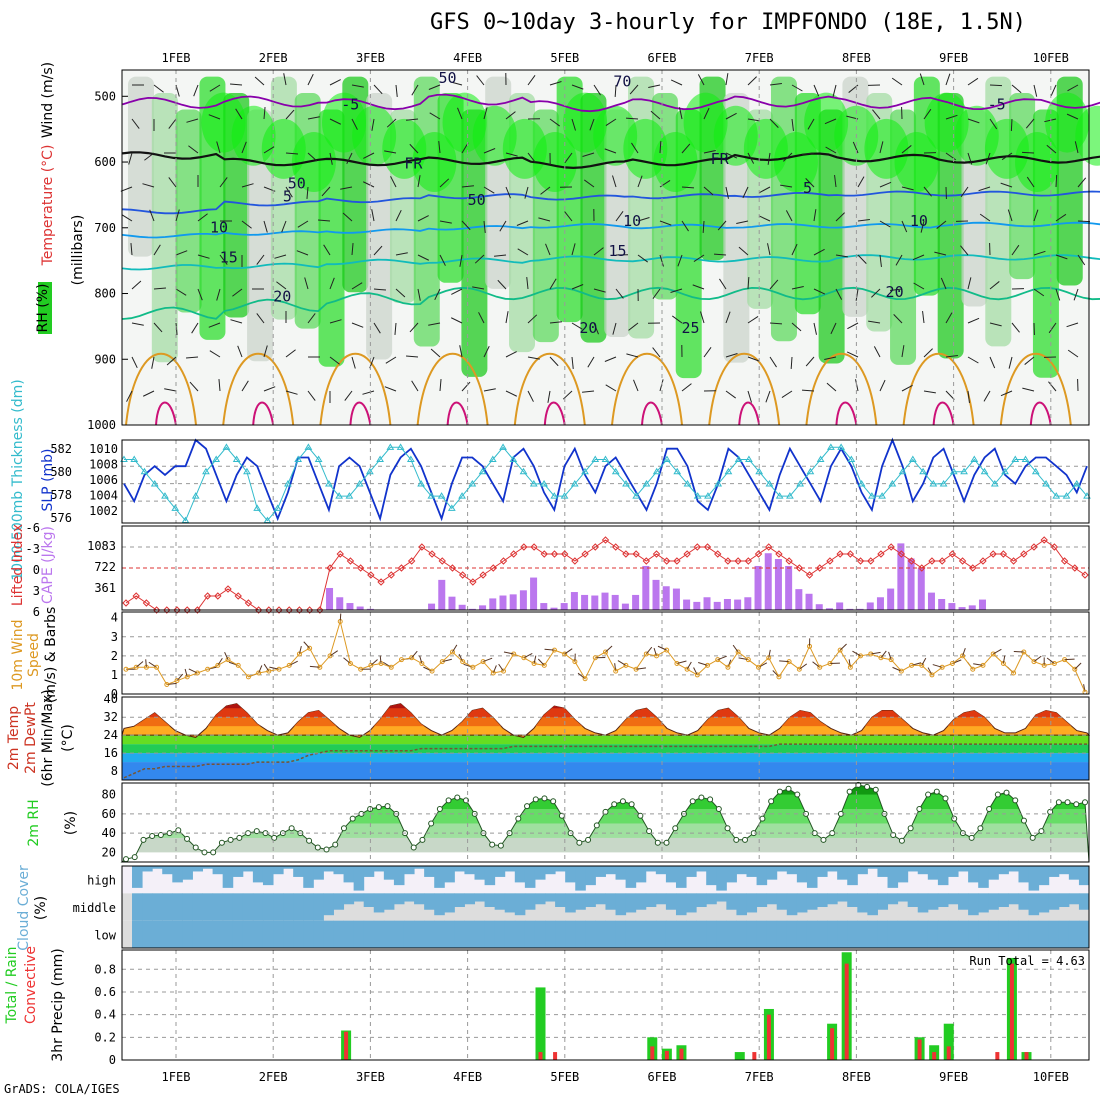 The width and height of the screenshot is (1100, 1100). What do you see at coordinates (31, 738) in the screenshot?
I see `temp-axis-label-2: 2m DewPt` at bounding box center [31, 738].